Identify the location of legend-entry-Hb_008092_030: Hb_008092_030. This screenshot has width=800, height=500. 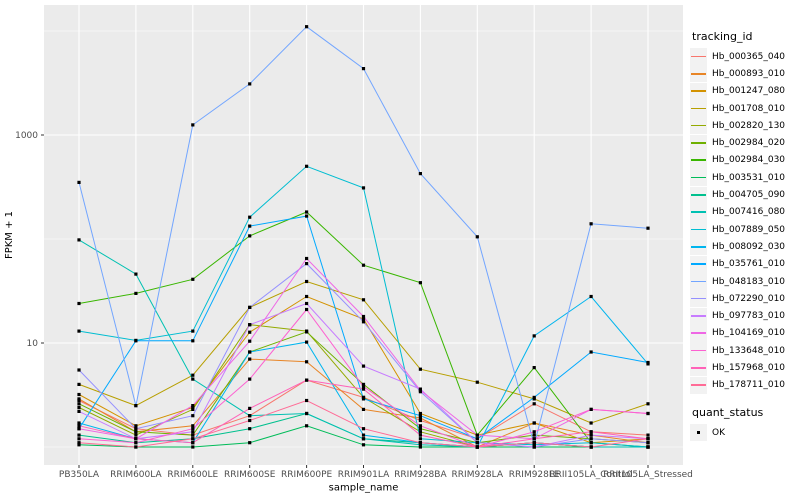
(744, 247).